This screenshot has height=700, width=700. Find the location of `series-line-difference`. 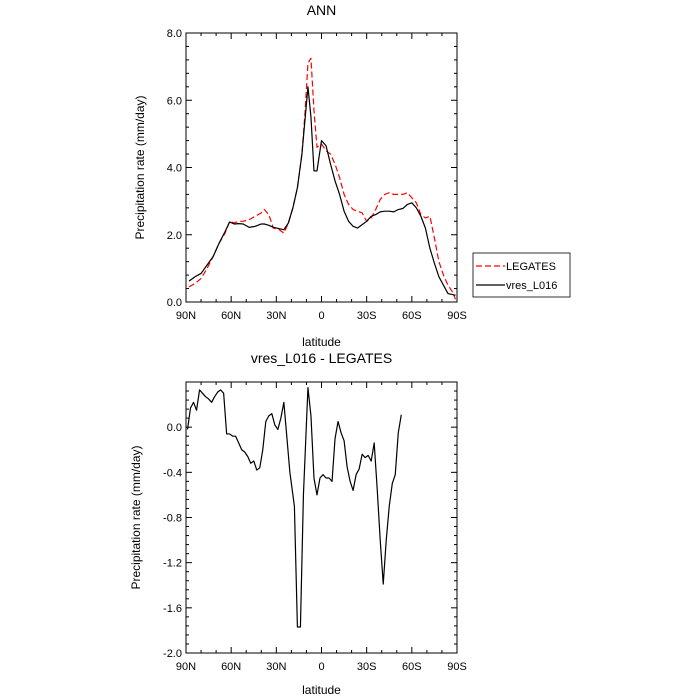

series-line-difference is located at coordinates (294, 507).